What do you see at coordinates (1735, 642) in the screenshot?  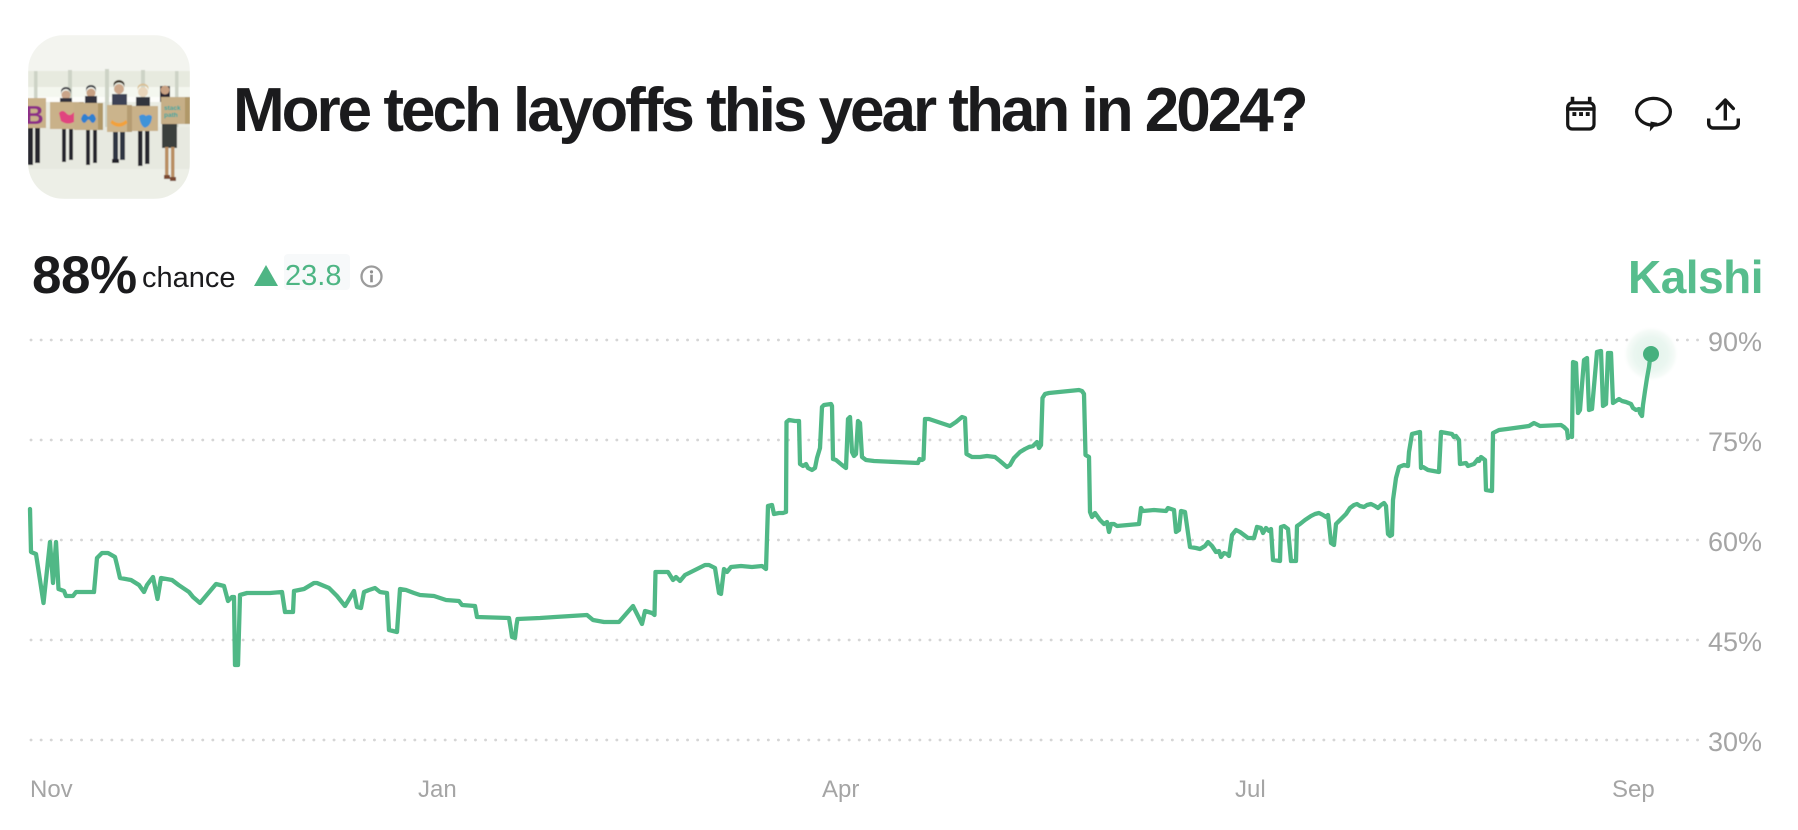 I see `svg-text: 45%` at bounding box center [1735, 642].